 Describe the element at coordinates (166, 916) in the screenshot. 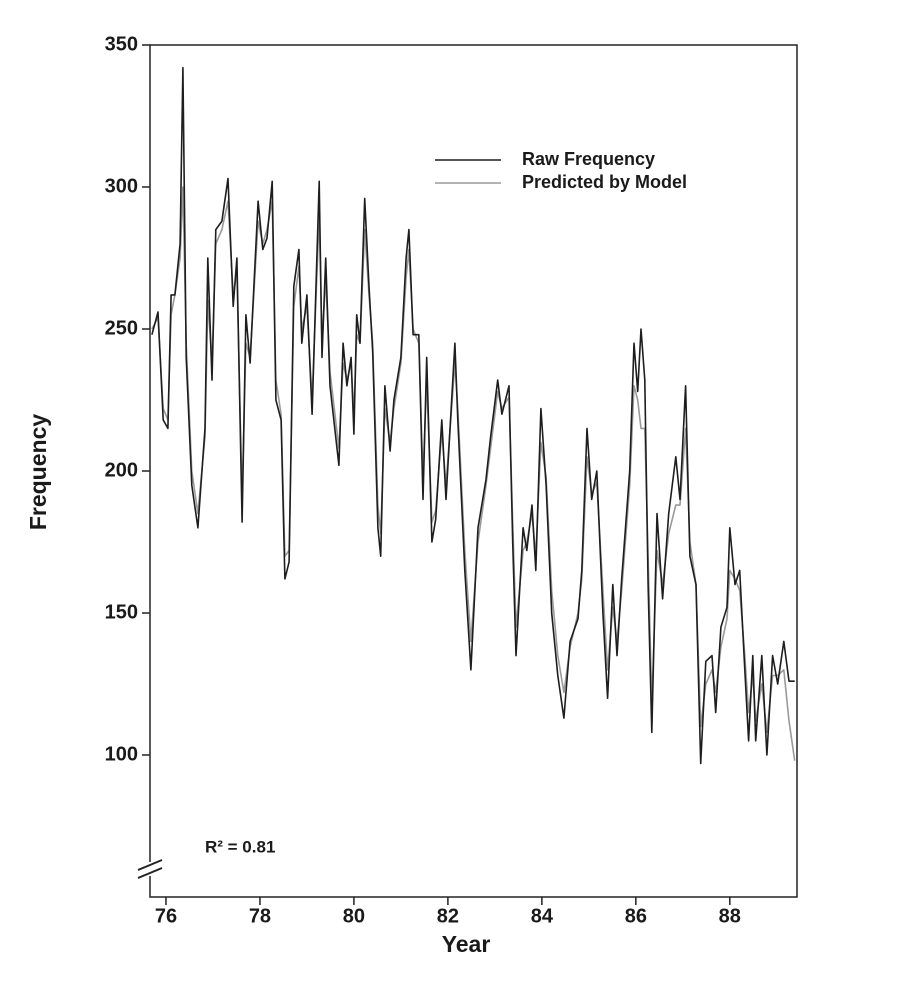

I see `x-tick-label: 76` at that location.